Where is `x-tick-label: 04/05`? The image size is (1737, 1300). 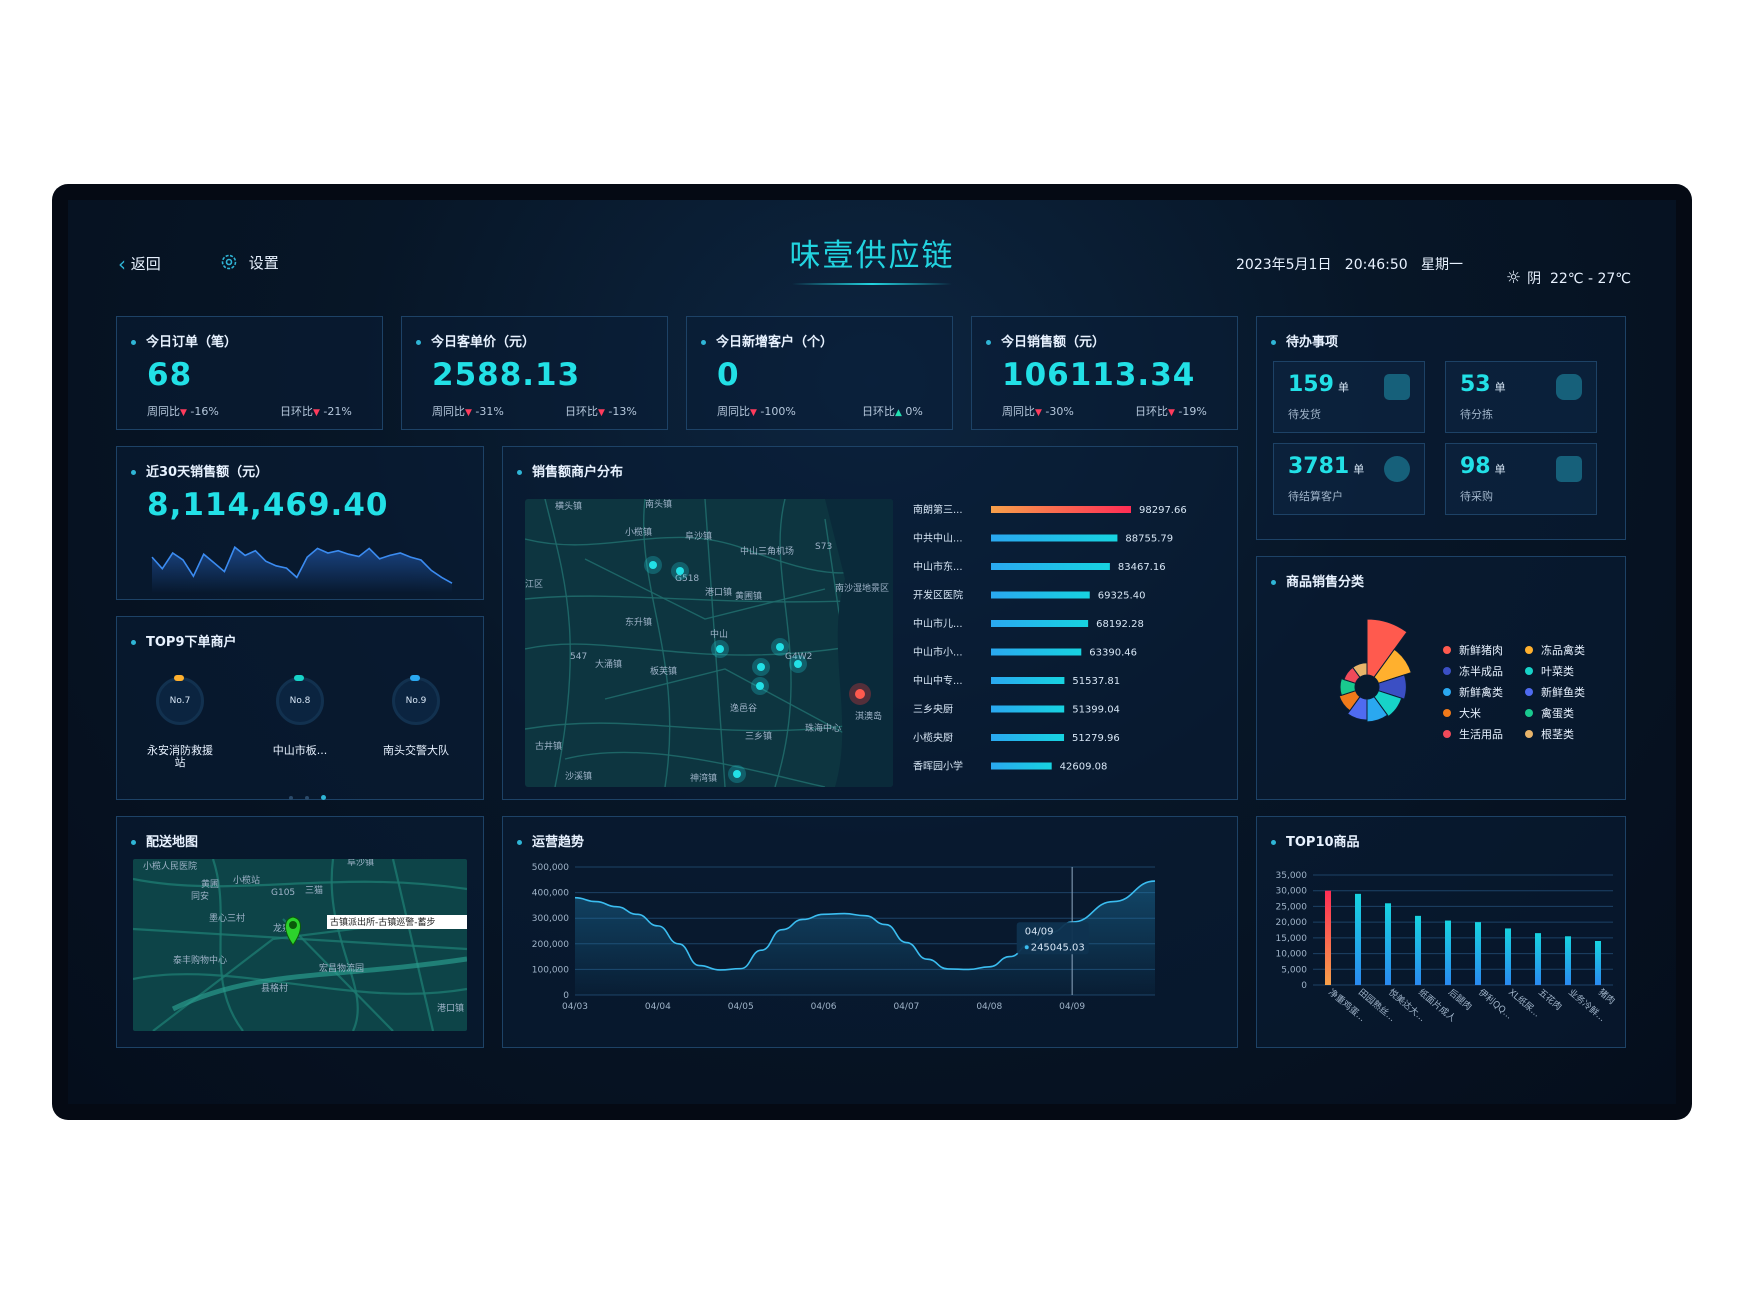
x-tick-label: 04/05 is located at coordinates (741, 1007).